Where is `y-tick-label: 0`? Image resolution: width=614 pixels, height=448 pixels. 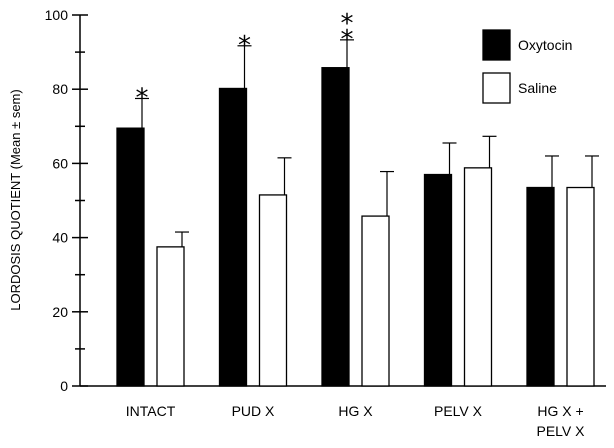
y-tick-label: 0 is located at coordinates (64, 386).